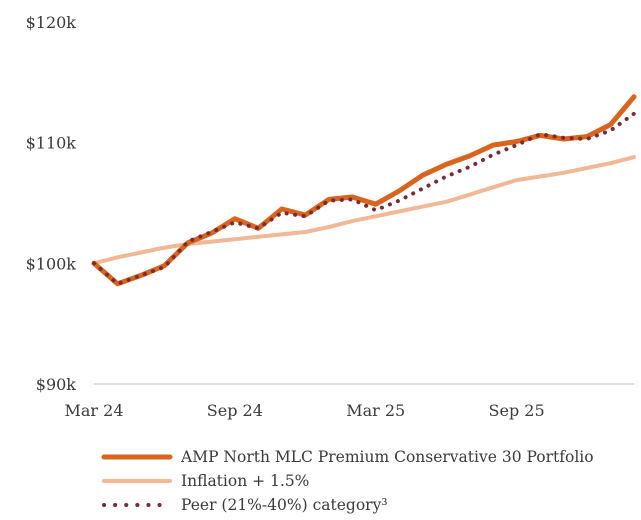  I want to click on legend-item: Peer (21%-40%) category³, so click(245, 505).